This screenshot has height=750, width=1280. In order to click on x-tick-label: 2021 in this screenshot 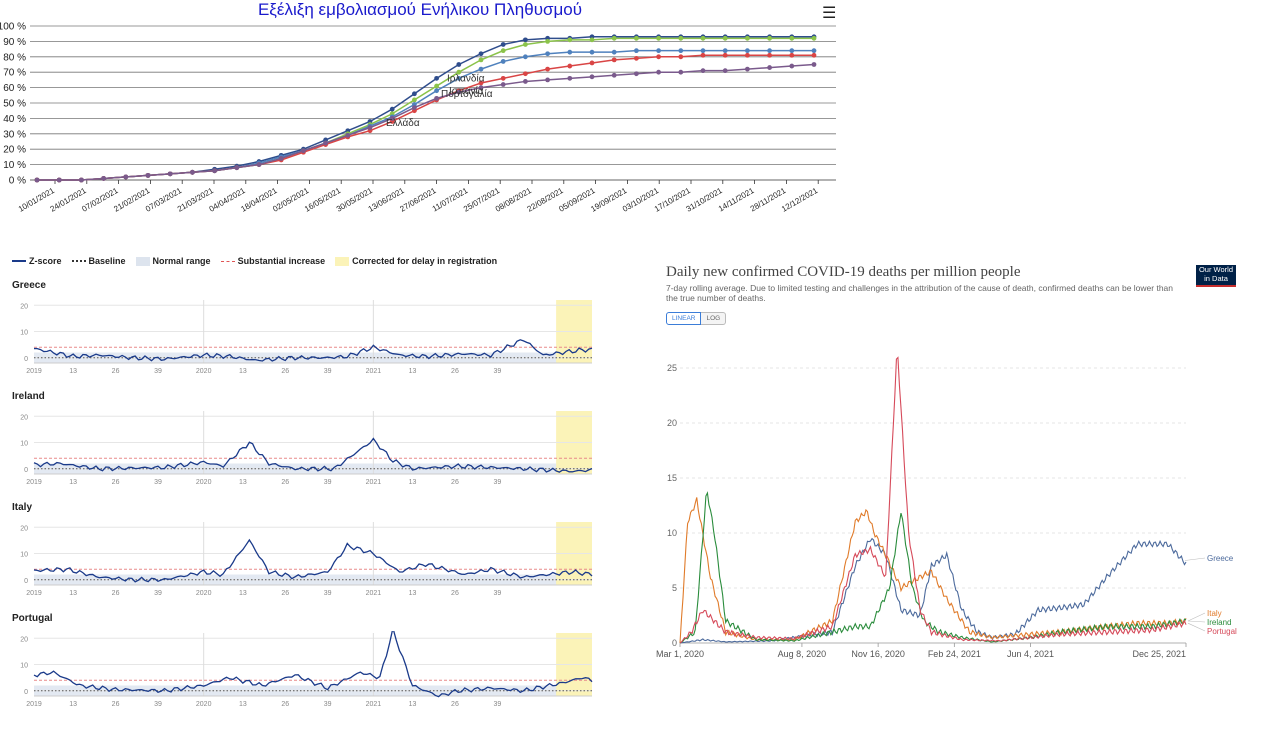, I will do `click(374, 593)`.